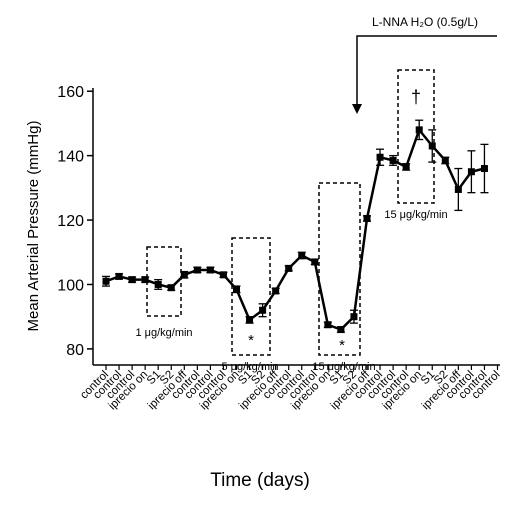  What do you see at coordinates (416, 97) in the screenshot?
I see `annotation: †` at bounding box center [416, 97].